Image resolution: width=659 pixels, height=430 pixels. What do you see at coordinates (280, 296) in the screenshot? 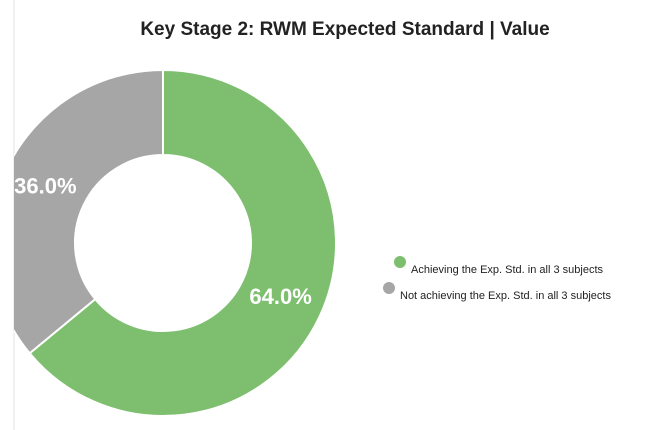
I see `data-label: 64.0%` at bounding box center [280, 296].